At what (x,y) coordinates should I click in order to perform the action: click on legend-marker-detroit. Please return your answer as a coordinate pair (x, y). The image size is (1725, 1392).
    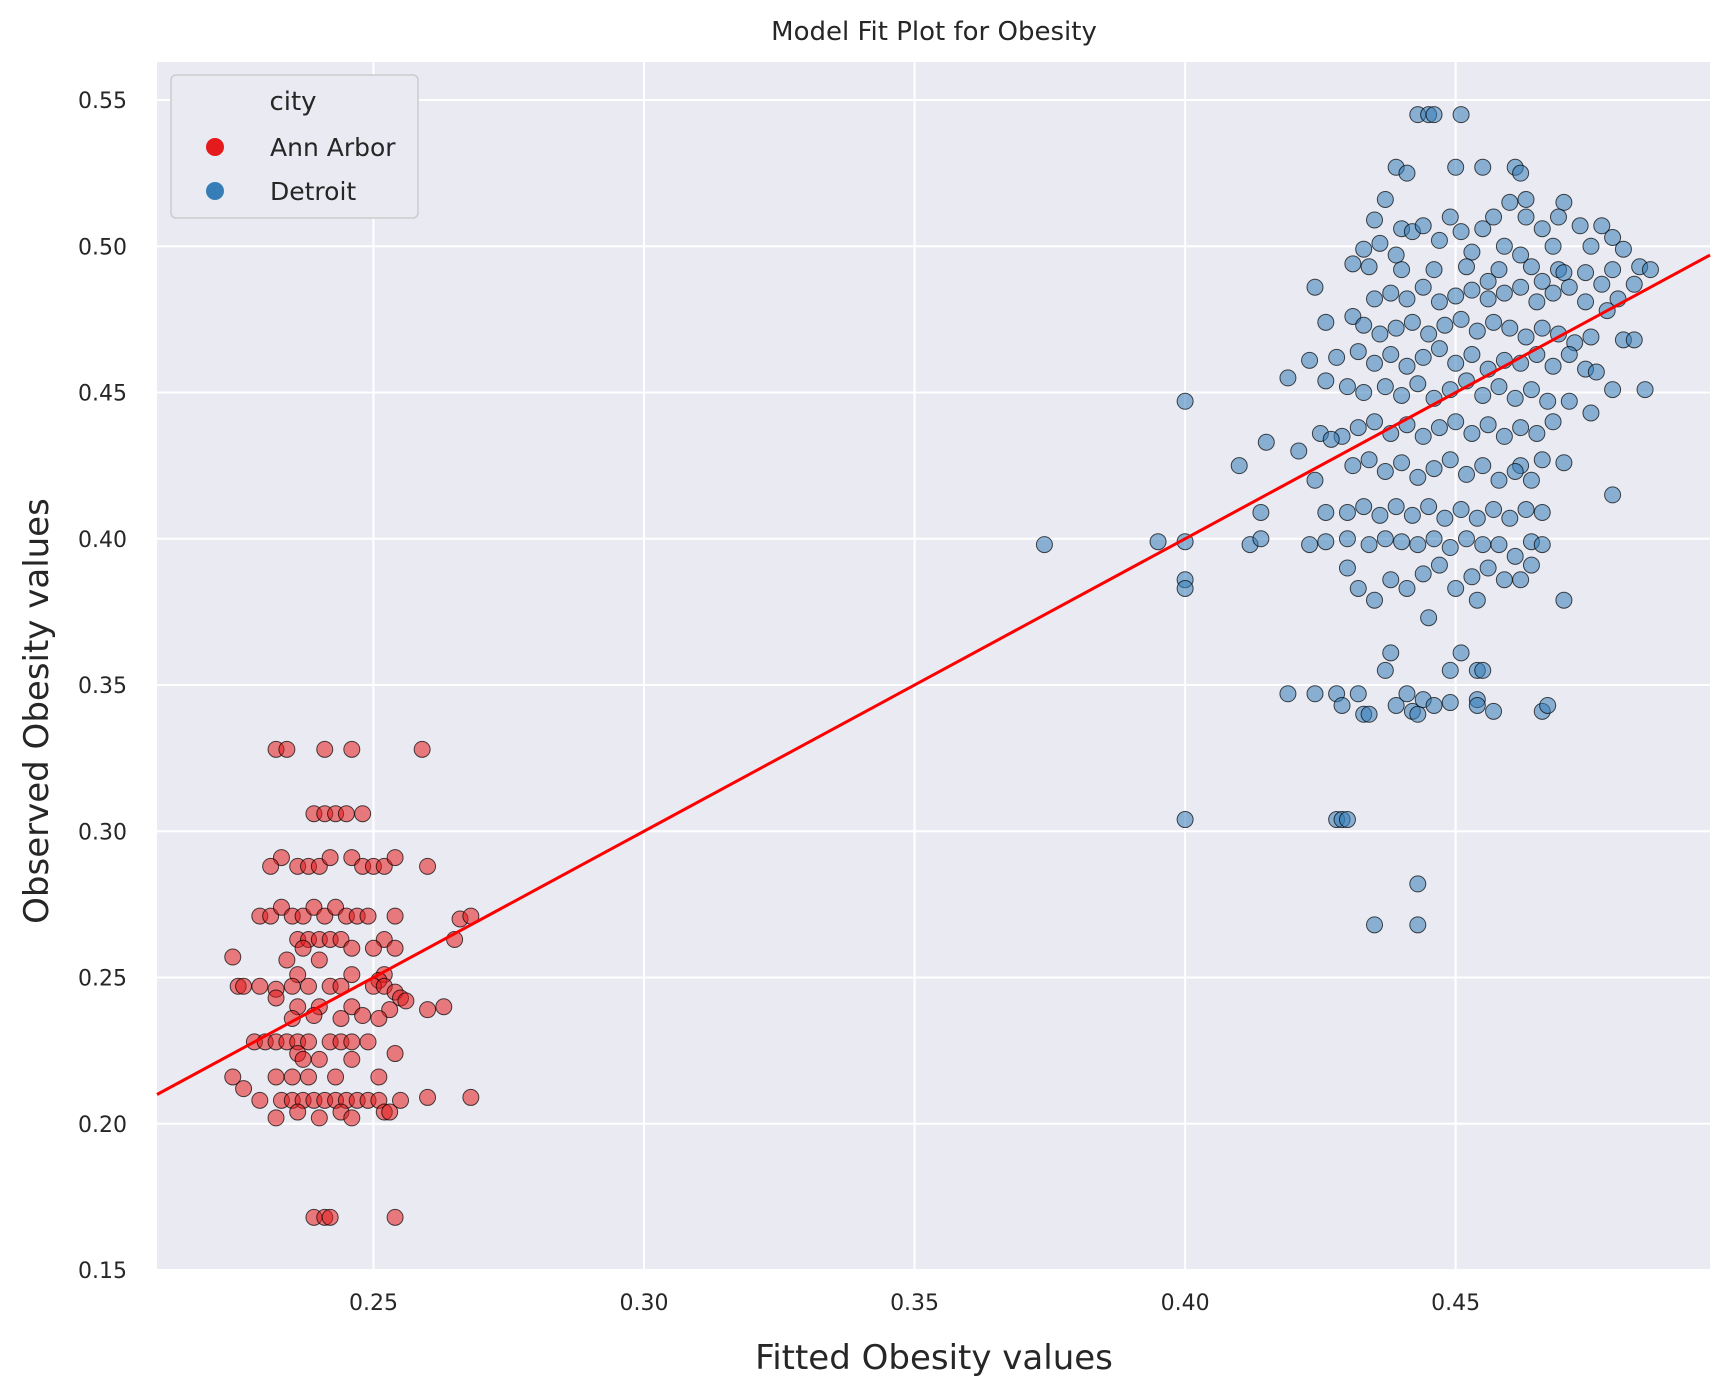
    Looking at the image, I should click on (215, 191).